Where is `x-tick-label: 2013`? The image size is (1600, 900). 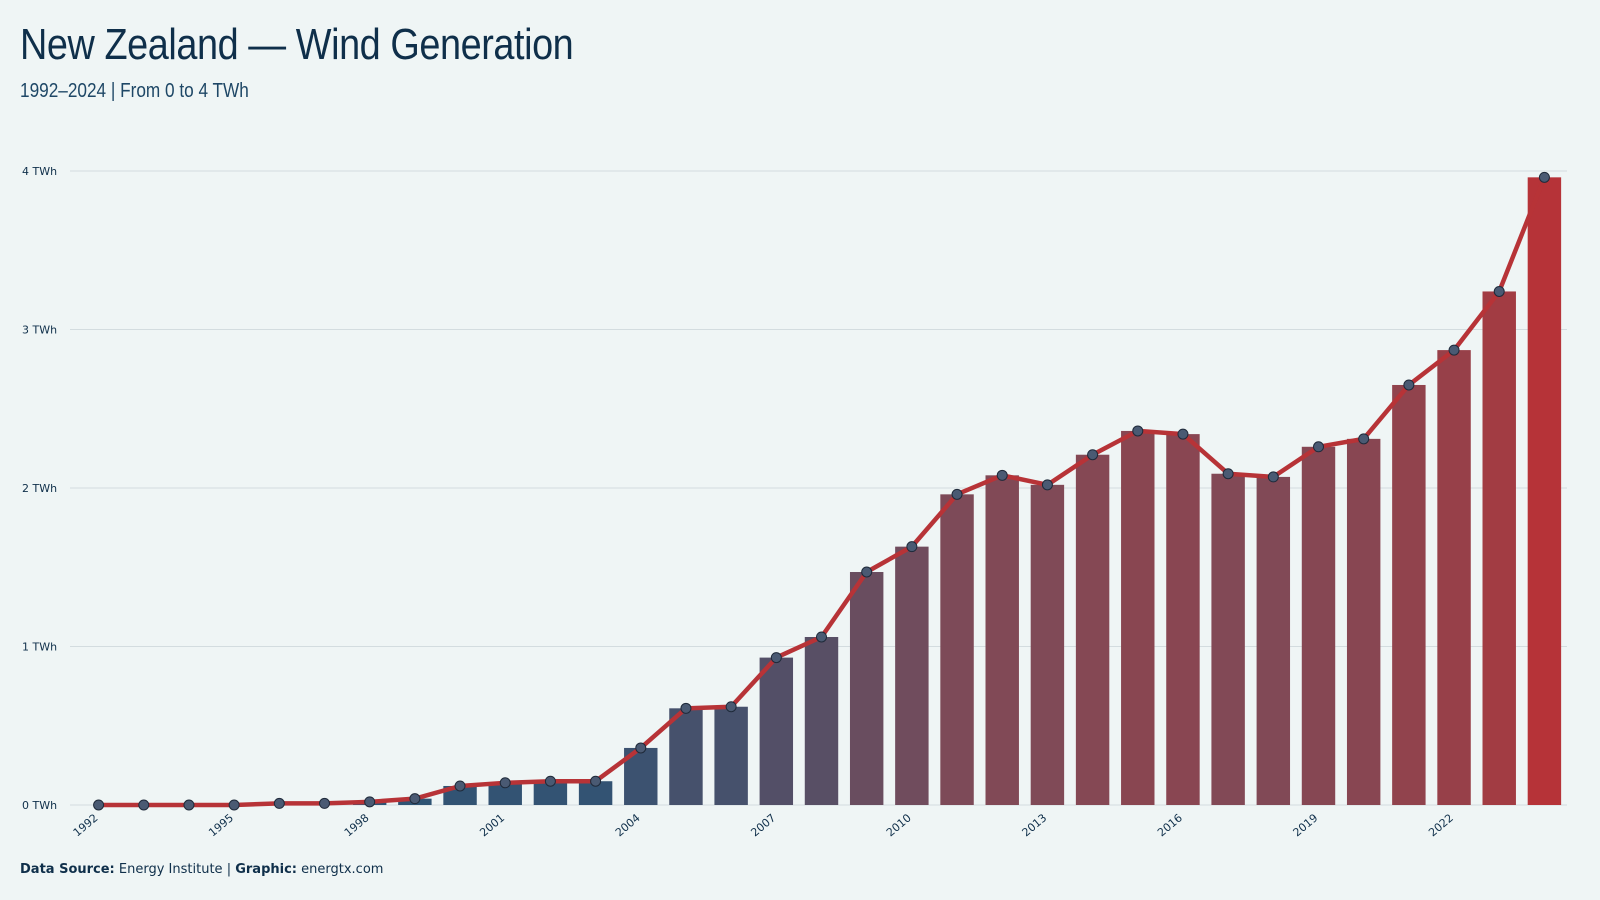
x-tick-label: 2013 is located at coordinates (1035, 825).